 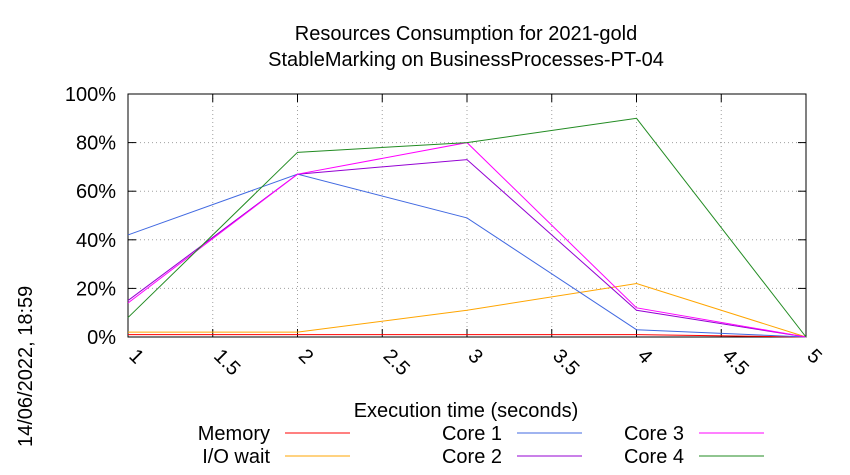 What do you see at coordinates (96, 289) in the screenshot?
I see `y-tick-label: 20%` at bounding box center [96, 289].